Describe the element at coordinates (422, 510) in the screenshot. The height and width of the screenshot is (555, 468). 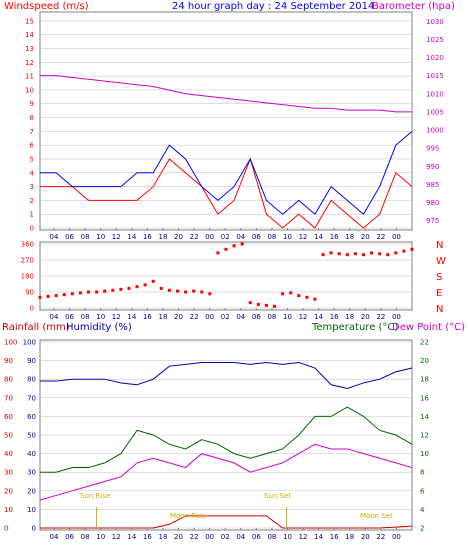
I see `temperature-y-tick-label: 4` at that location.